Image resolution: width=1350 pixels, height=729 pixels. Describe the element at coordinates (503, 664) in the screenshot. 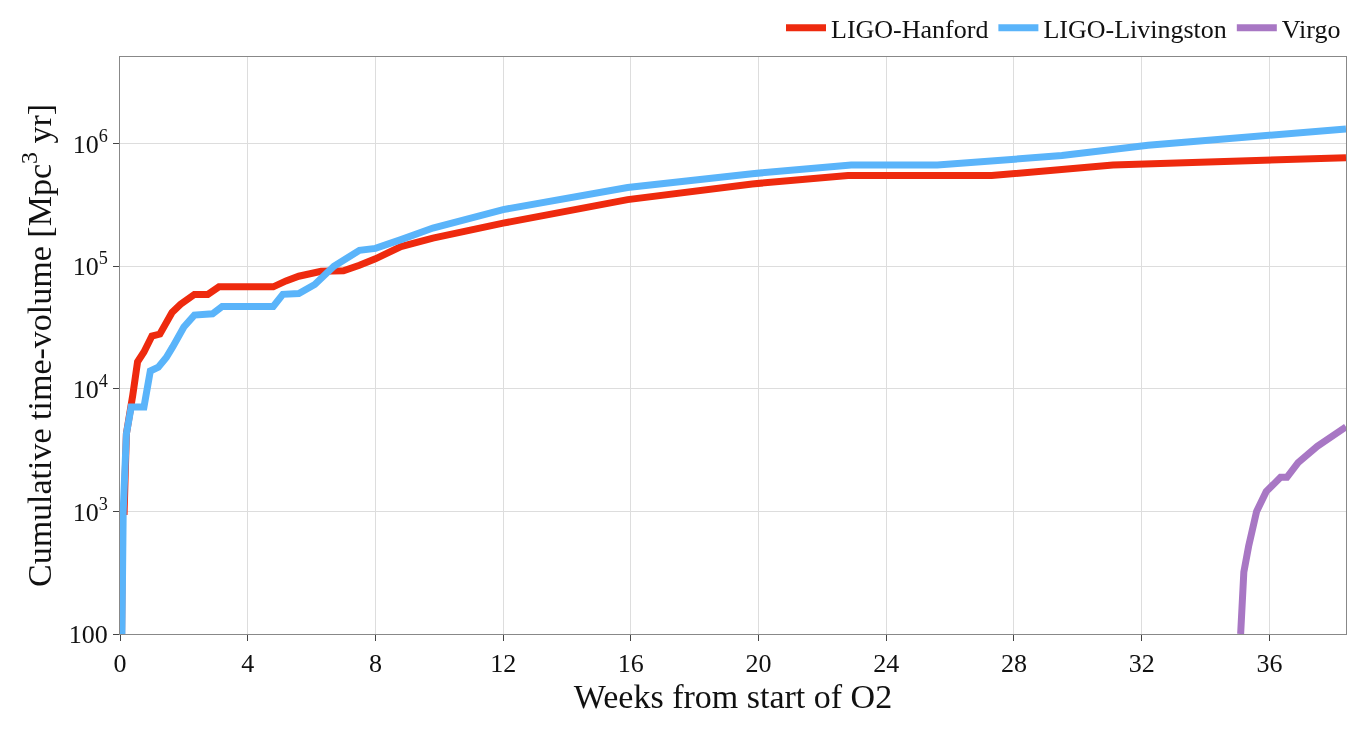

I see `x-tick-label: 12` at that location.